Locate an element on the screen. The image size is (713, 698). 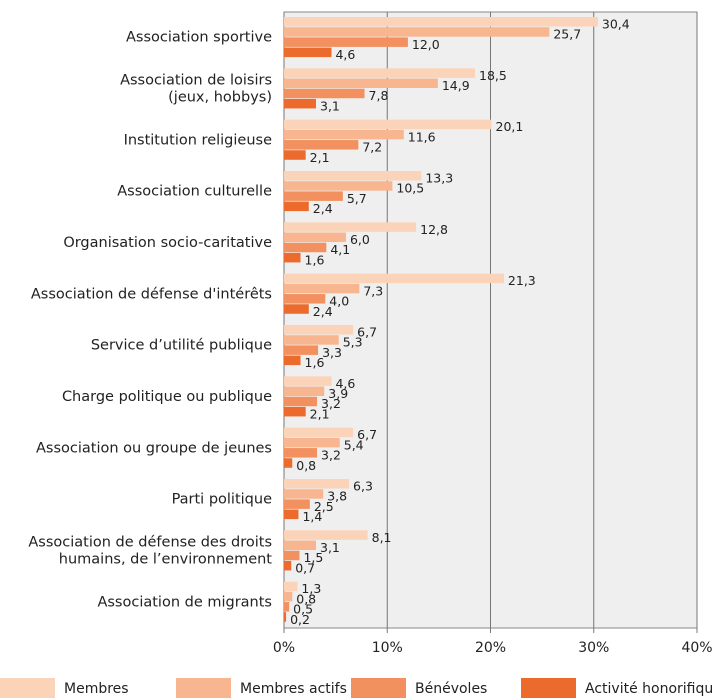
category-label: Parti politique is located at coordinates (222, 500).